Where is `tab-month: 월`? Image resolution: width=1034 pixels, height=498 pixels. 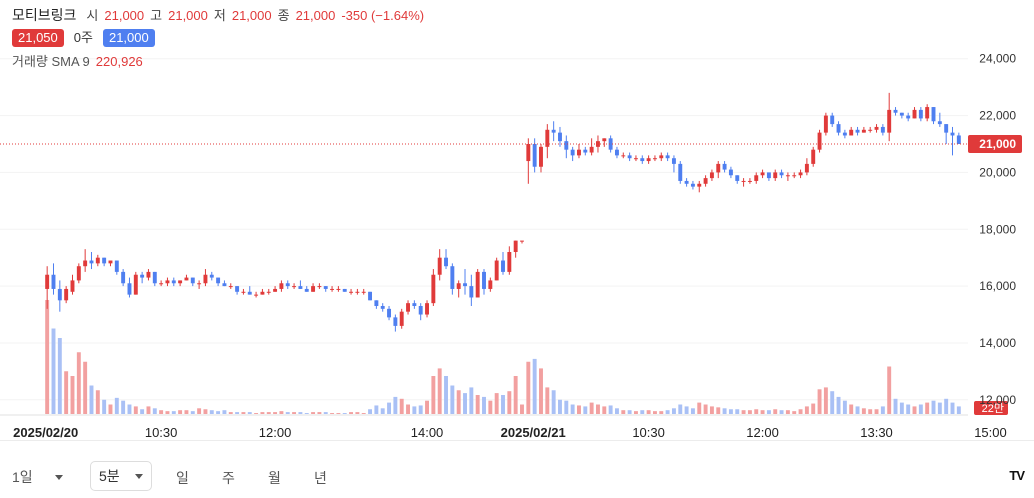 tab-month: 월 is located at coordinates (274, 478).